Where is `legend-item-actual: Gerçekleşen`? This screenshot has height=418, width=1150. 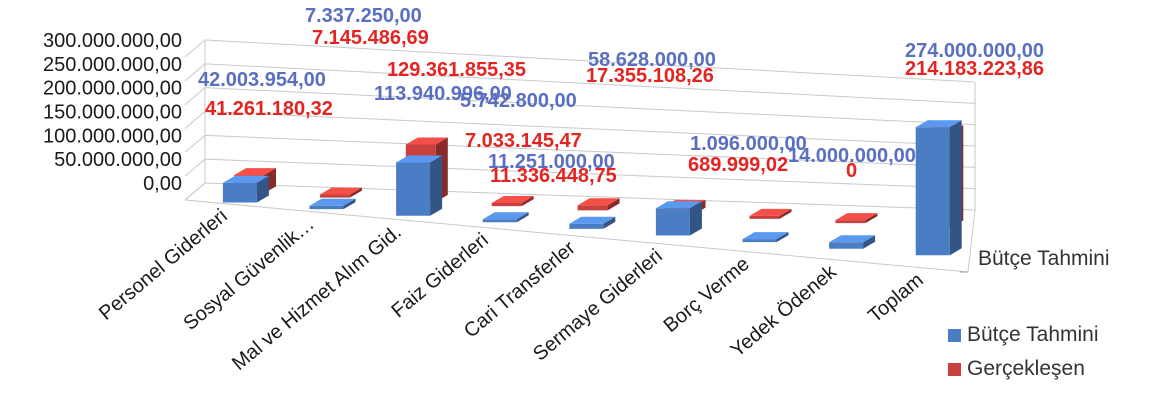
legend-item-actual: Gerçekleşen is located at coordinates (1023, 369).